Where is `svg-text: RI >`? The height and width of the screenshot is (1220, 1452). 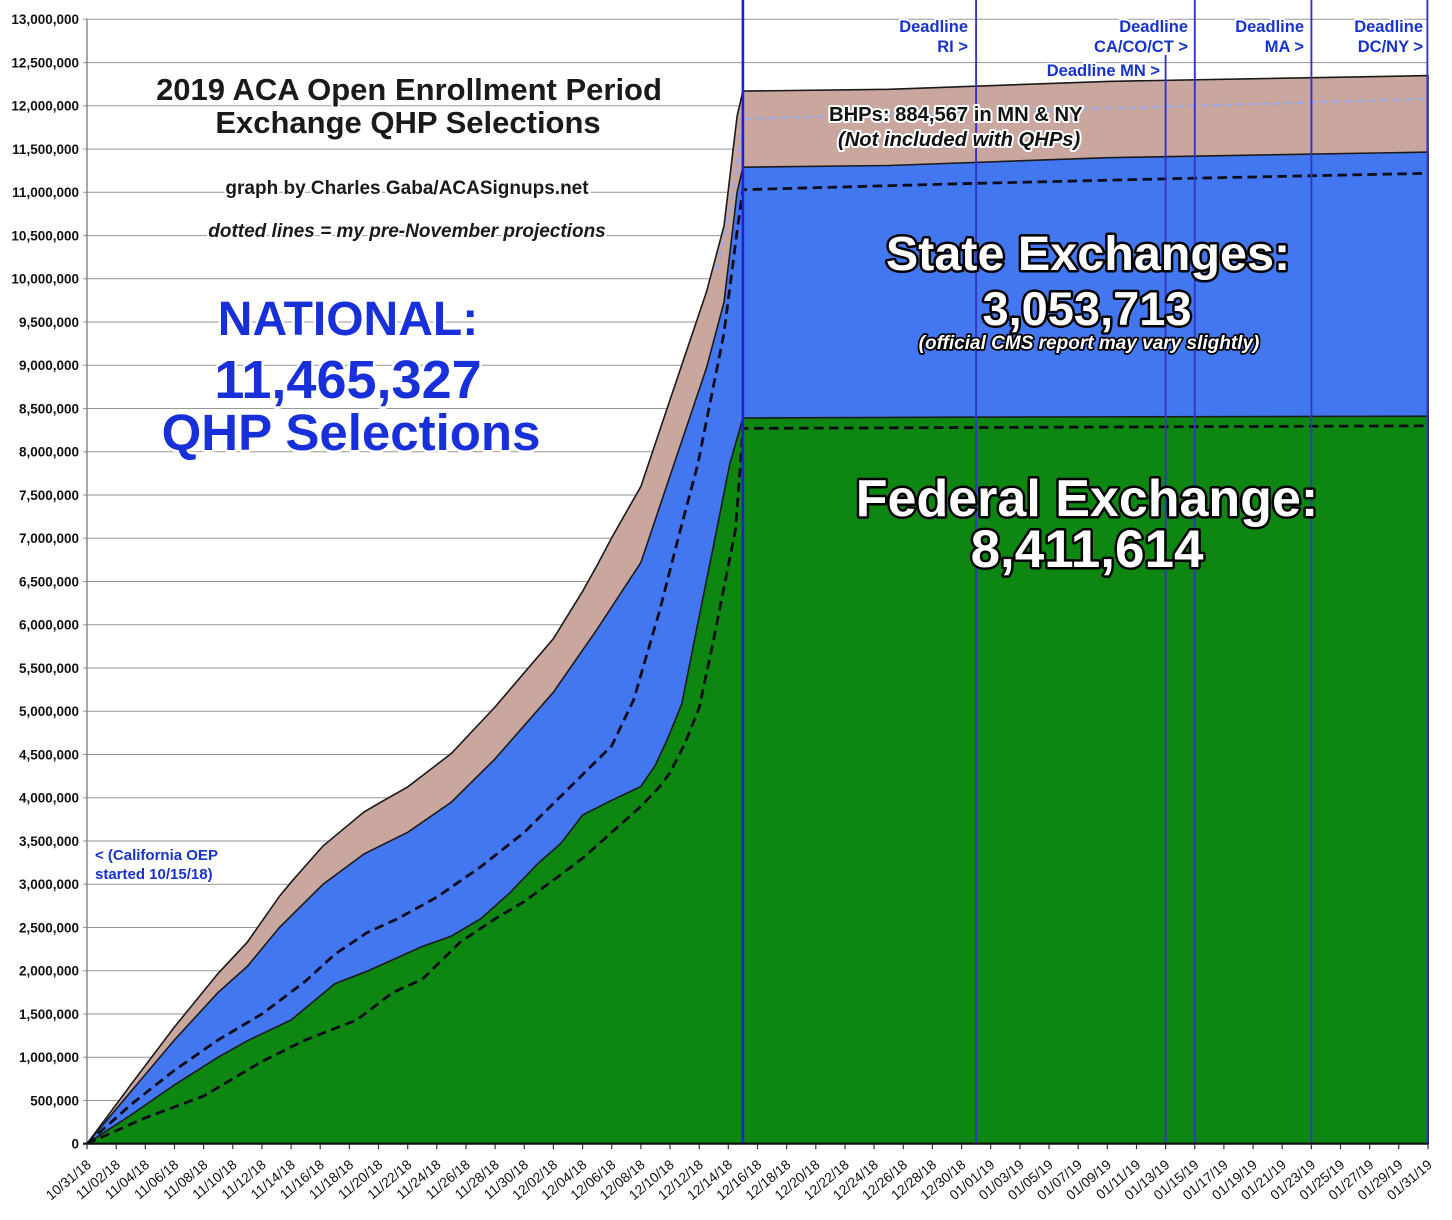
svg-text: RI > is located at coordinates (952, 47).